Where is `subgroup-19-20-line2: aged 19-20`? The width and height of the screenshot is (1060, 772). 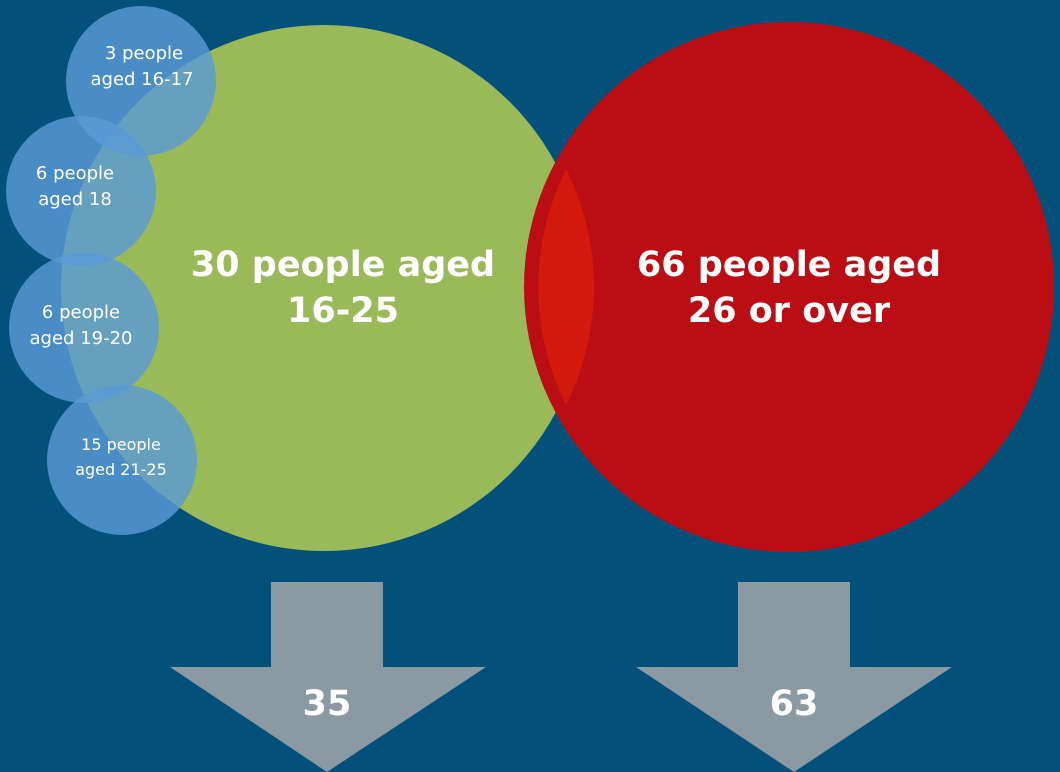 subgroup-19-20-line2: aged 19-20 is located at coordinates (81, 338).